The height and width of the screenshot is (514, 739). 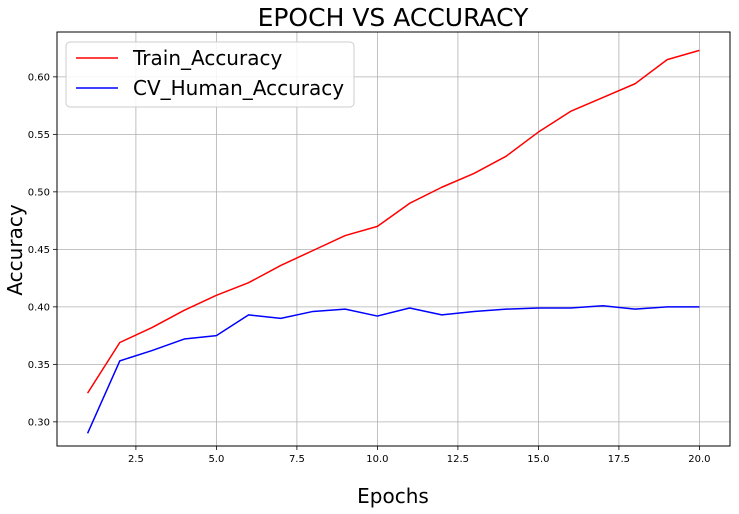 What do you see at coordinates (207, 58) in the screenshot?
I see `legend-label-train: Train_Accuracy` at bounding box center [207, 58].